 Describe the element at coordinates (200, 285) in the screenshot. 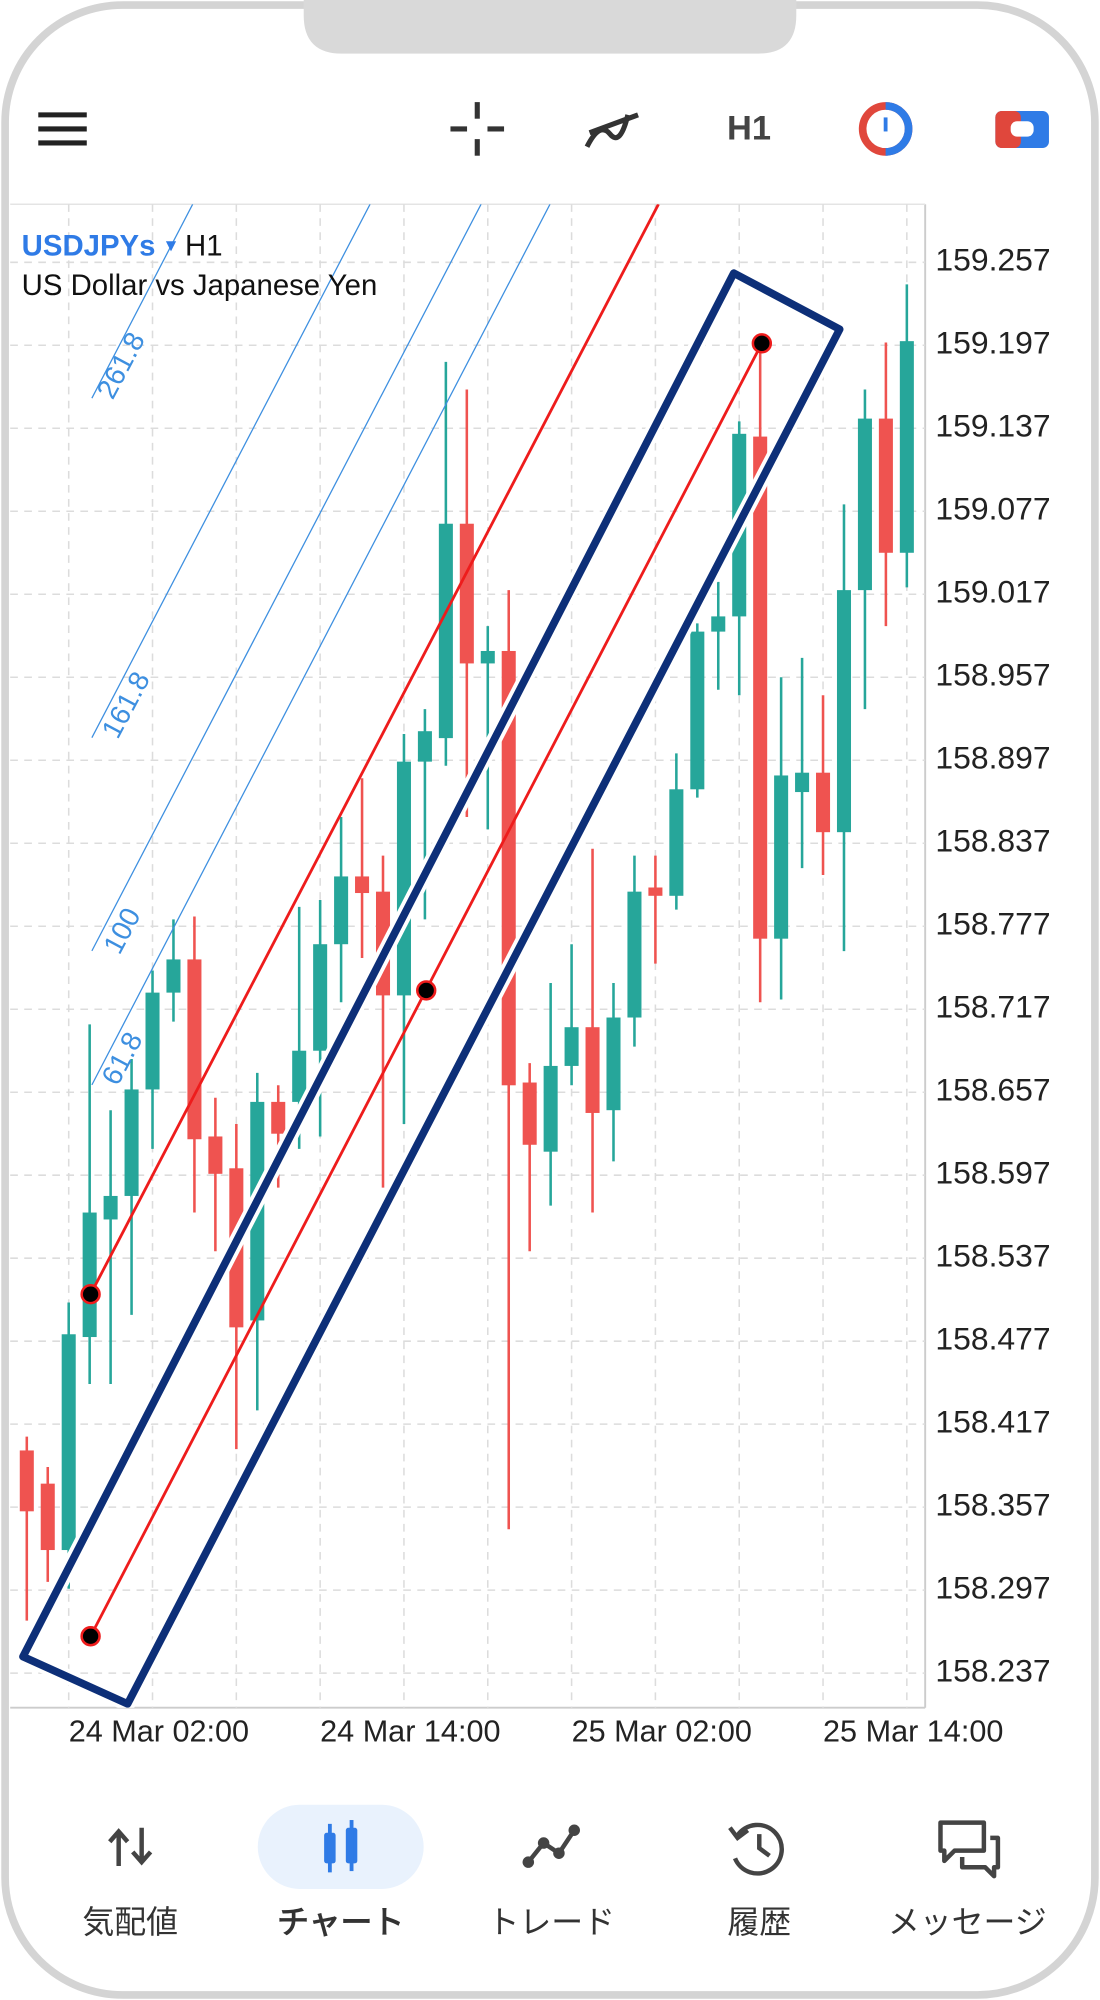

I see `symbol-description: US Dollar vs Japanese Yen` at that location.